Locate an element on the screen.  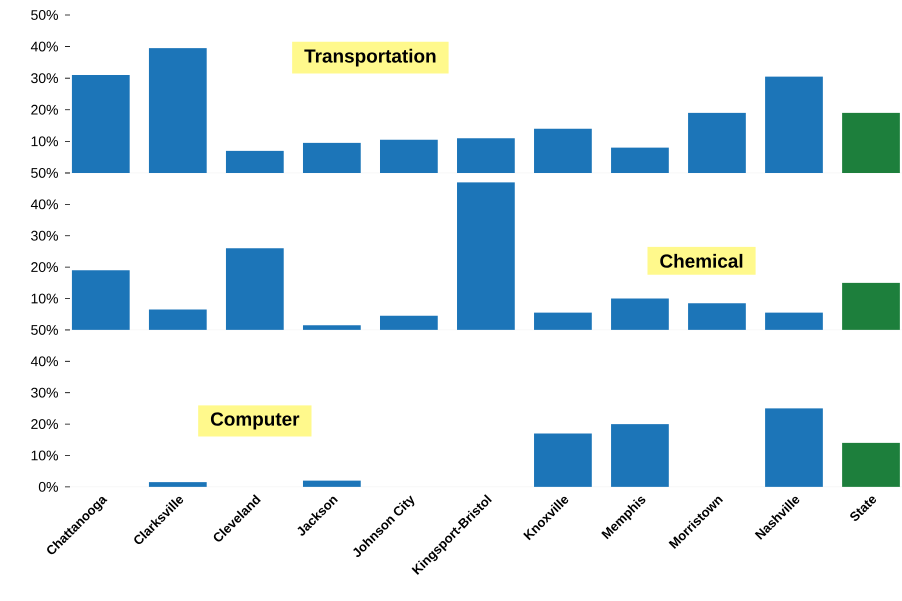
text: Chemical is located at coordinates (701, 261).